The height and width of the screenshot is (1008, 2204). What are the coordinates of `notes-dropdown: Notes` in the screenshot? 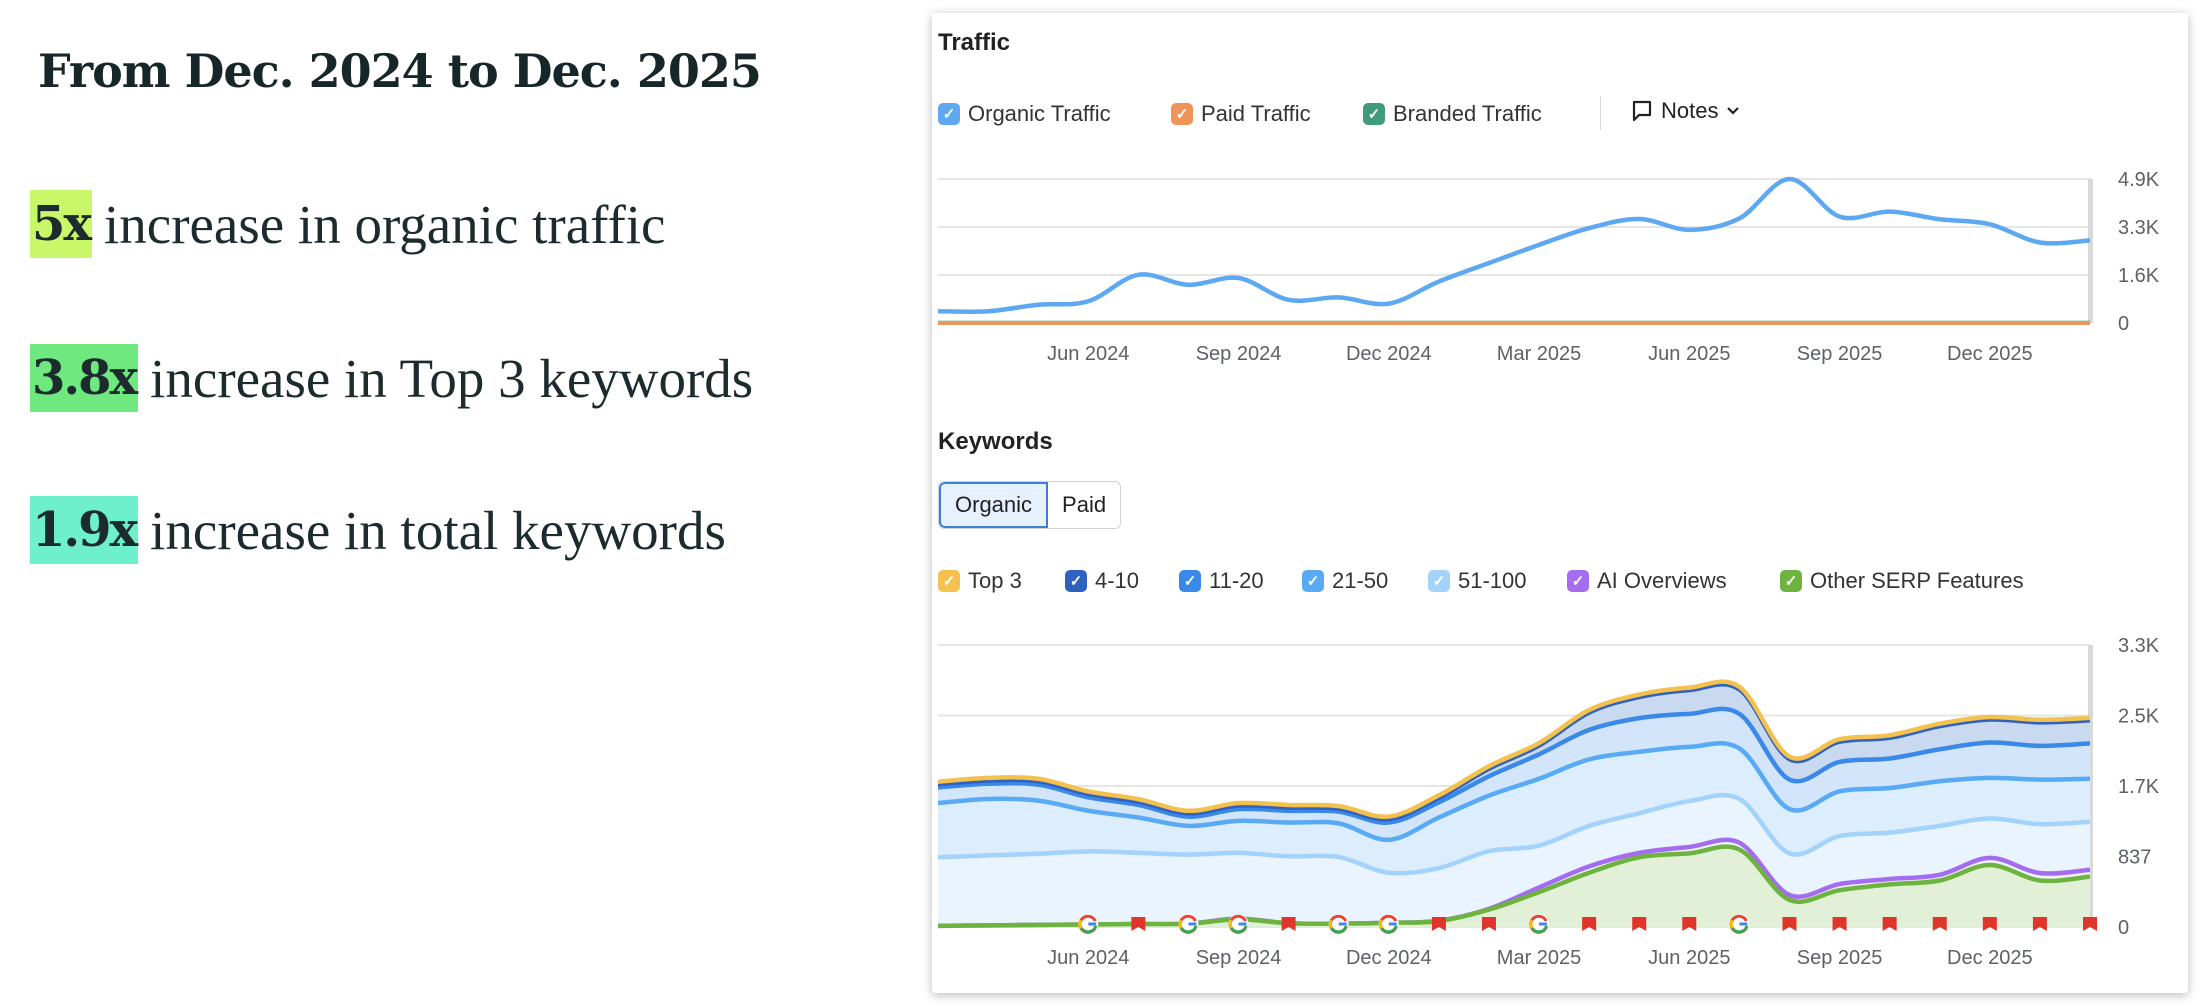 It's located at (1685, 111).